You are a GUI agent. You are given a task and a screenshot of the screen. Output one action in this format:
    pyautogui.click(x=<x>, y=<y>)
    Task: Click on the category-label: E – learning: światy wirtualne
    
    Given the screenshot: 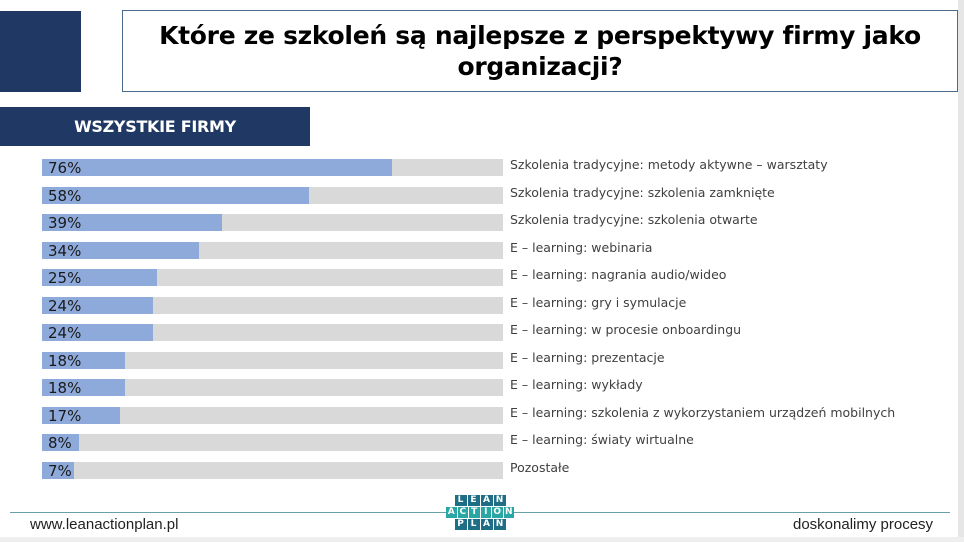 What is the action you would take?
    pyautogui.click(x=602, y=439)
    